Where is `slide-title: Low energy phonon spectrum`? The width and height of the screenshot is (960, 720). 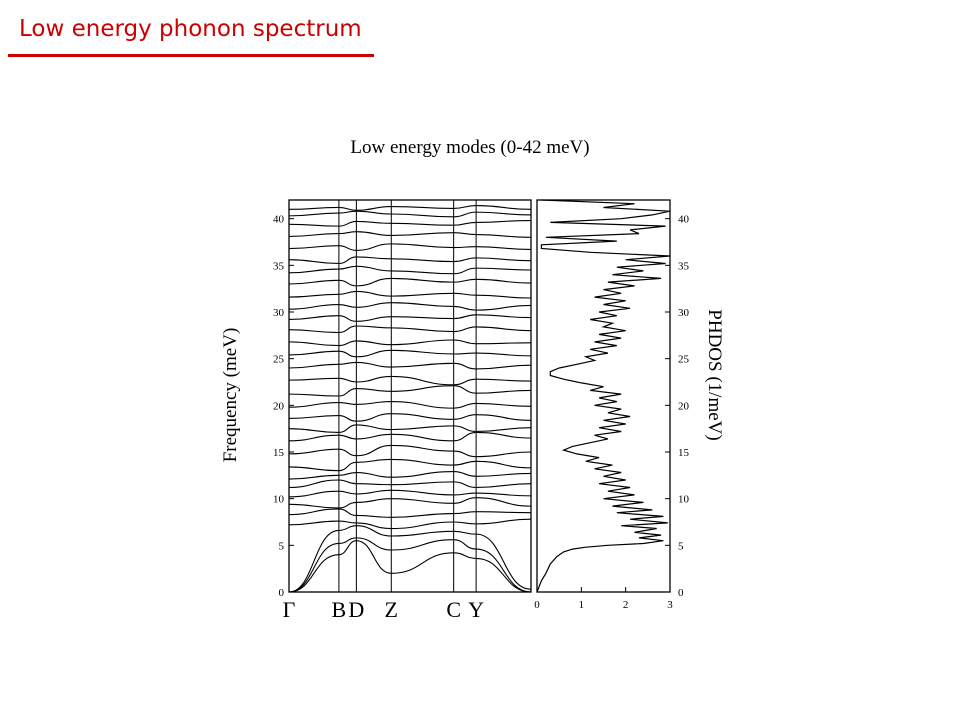
slide-title: Low energy phonon spectrum is located at coordinates (190, 29).